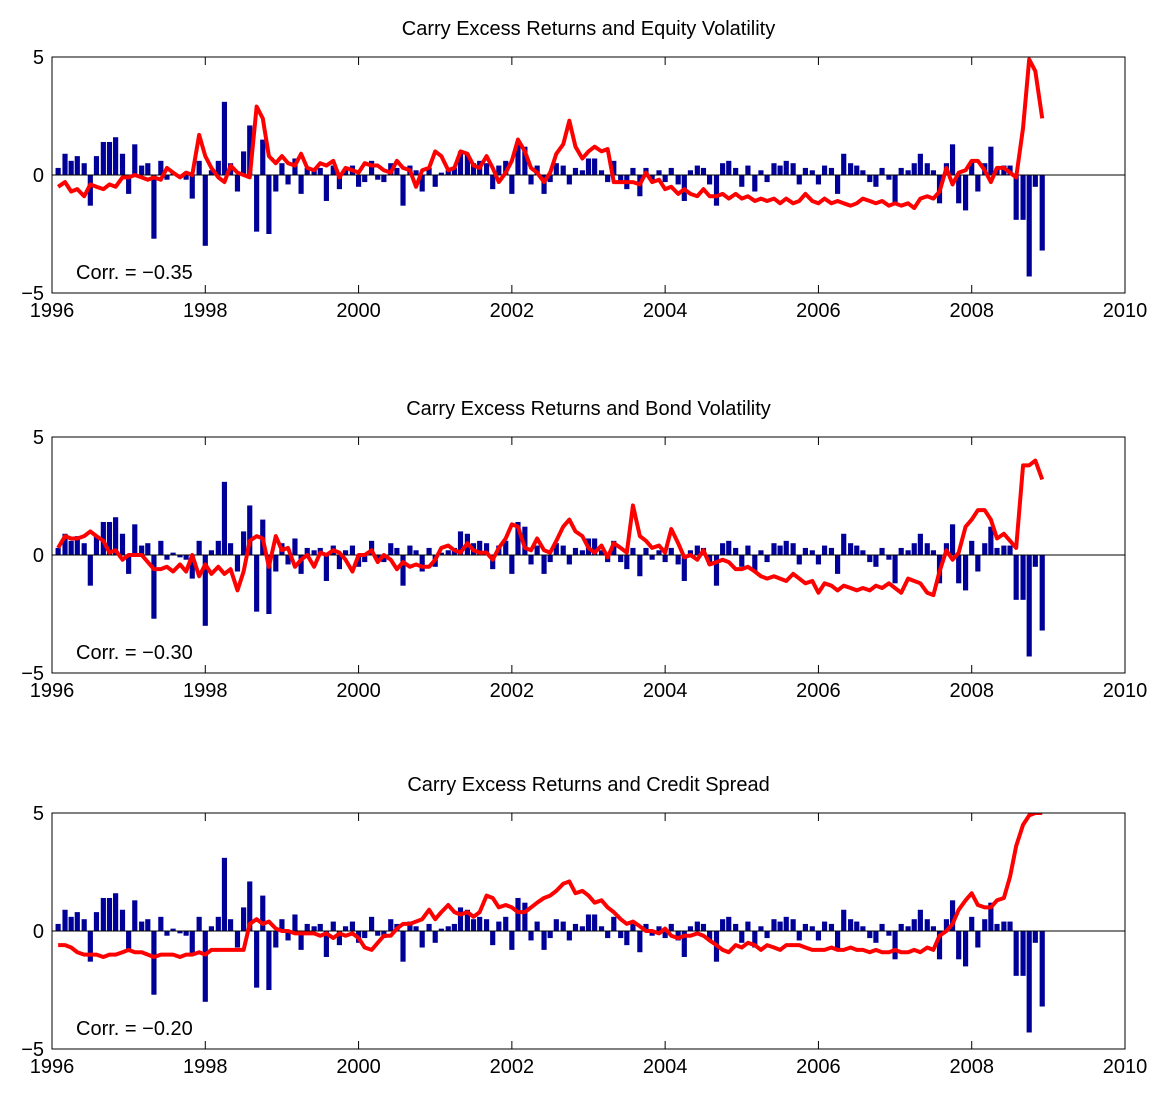  Describe the element at coordinates (134, 273) in the screenshot. I see `annotation: Corr. = −0.35` at that location.